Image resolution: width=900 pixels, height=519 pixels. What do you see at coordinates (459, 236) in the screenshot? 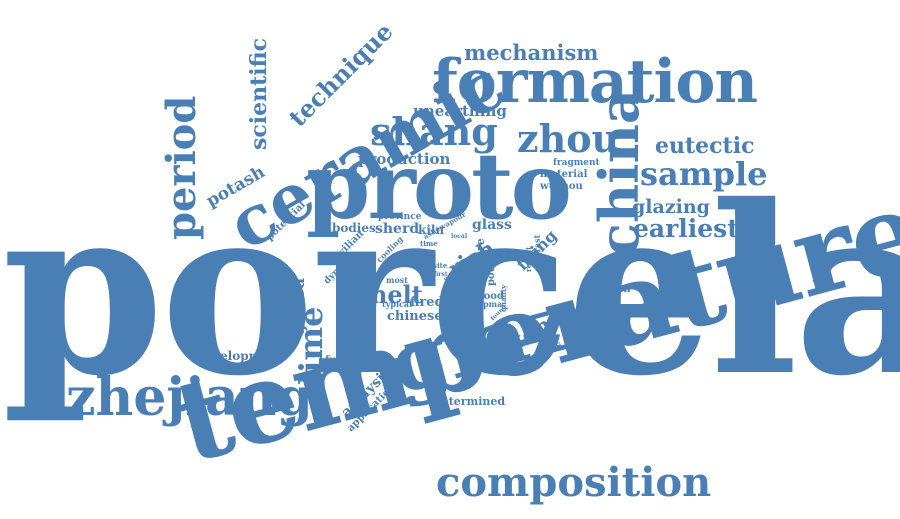
I see `word-local: local` at bounding box center [459, 236].